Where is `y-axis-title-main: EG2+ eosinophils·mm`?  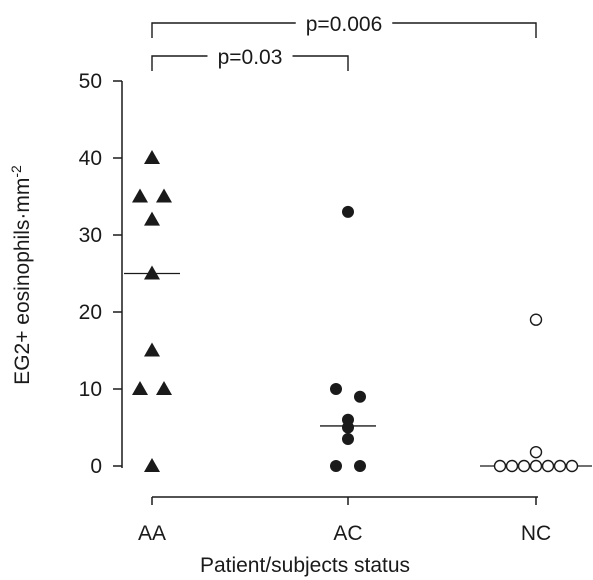 y-axis-title-main: EG2+ eosinophils·mm is located at coordinates (22, 281).